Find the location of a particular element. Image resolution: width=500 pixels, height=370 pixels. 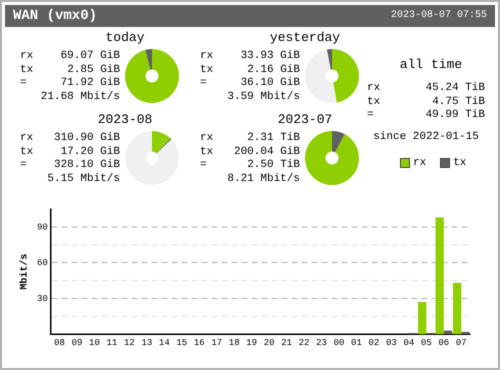

text: 36.10 GiB is located at coordinates (270, 83).